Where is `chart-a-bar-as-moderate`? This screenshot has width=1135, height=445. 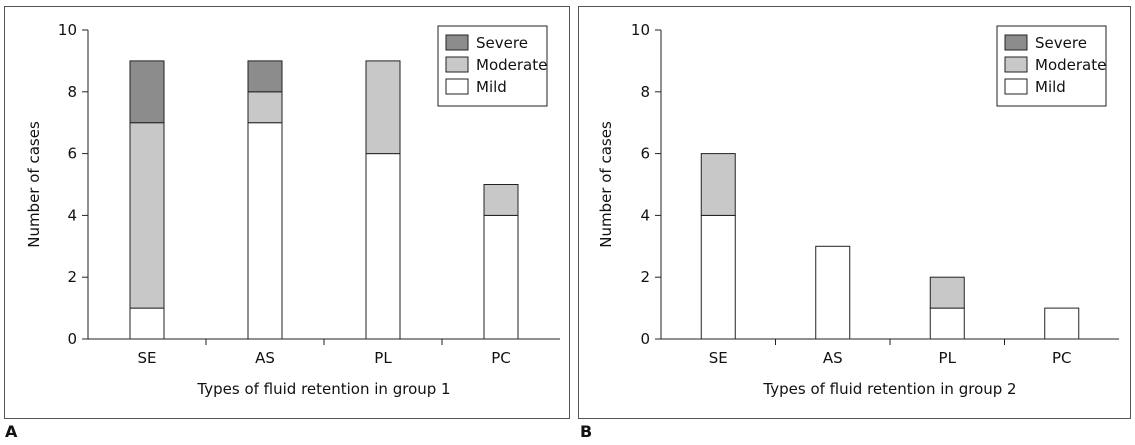
chart-a-bar-as-moderate is located at coordinates (265, 107).